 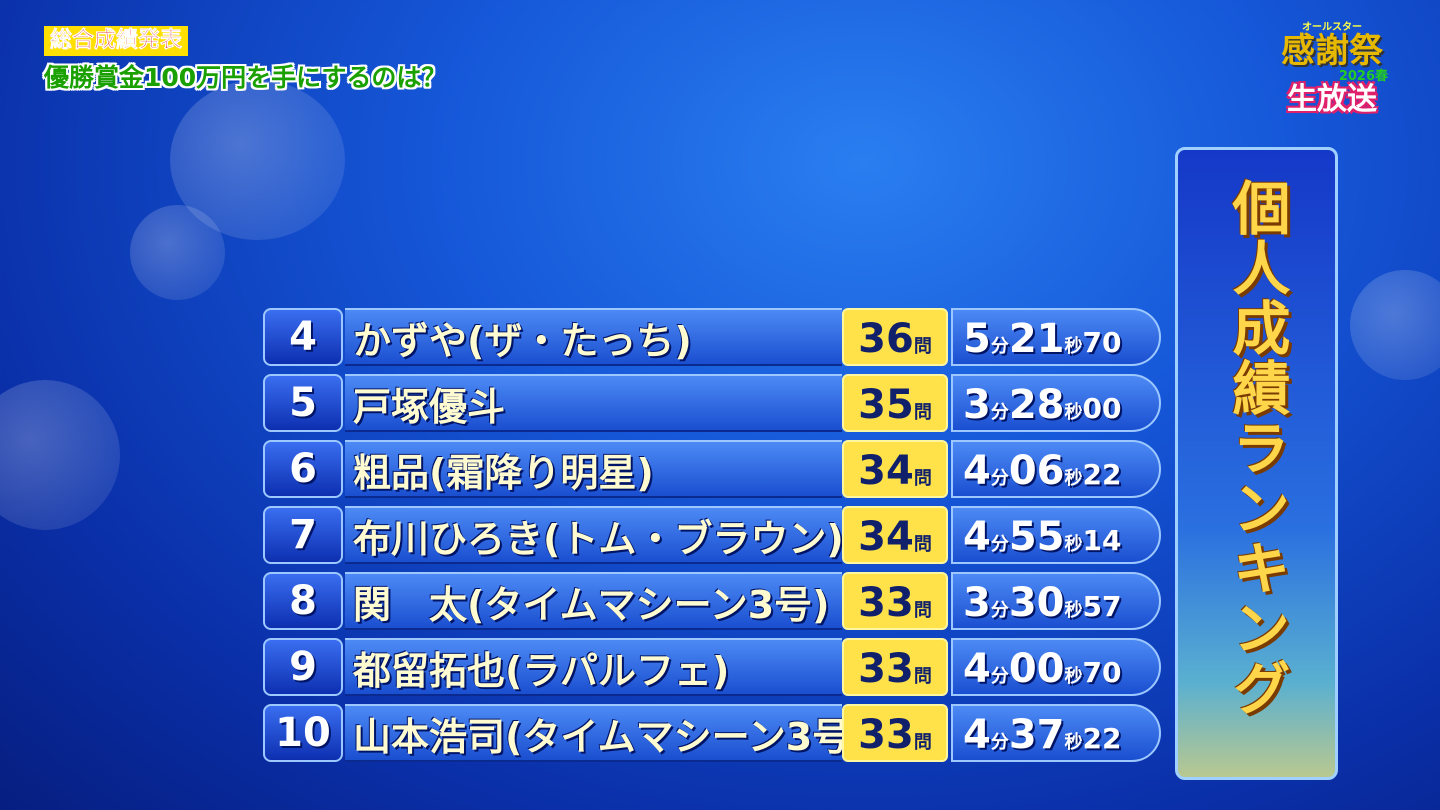 What do you see at coordinates (1036, 735) in the screenshot?
I see `seconds: 37` at bounding box center [1036, 735].